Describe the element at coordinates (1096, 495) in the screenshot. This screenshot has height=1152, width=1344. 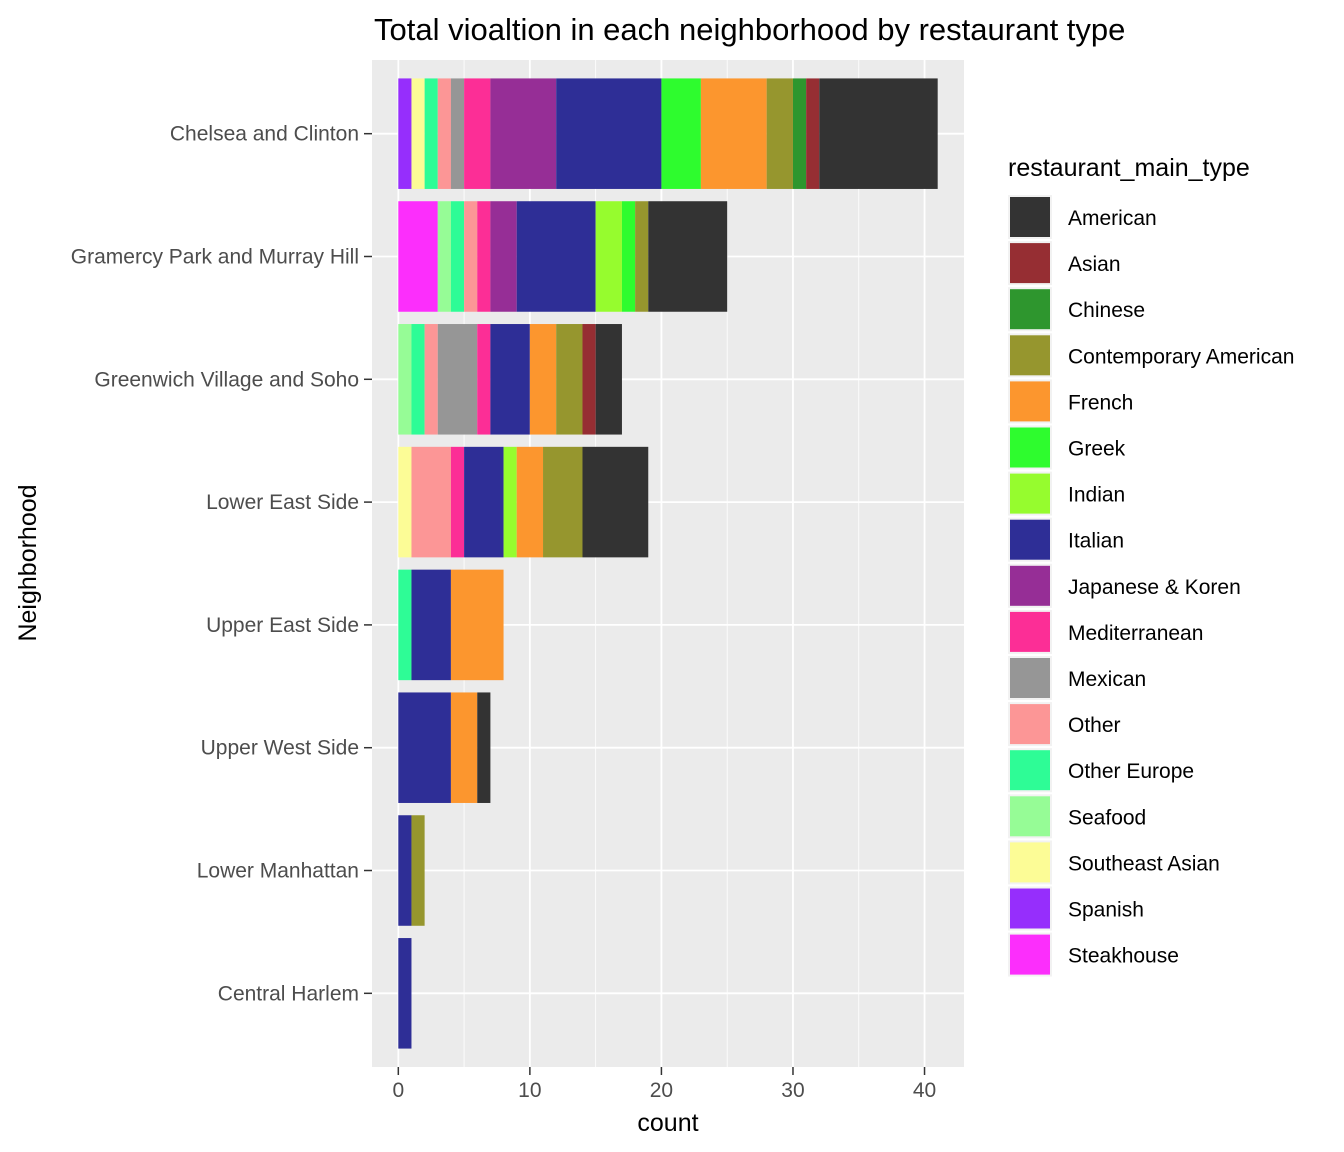
I see `legend-label: Indian` at that location.